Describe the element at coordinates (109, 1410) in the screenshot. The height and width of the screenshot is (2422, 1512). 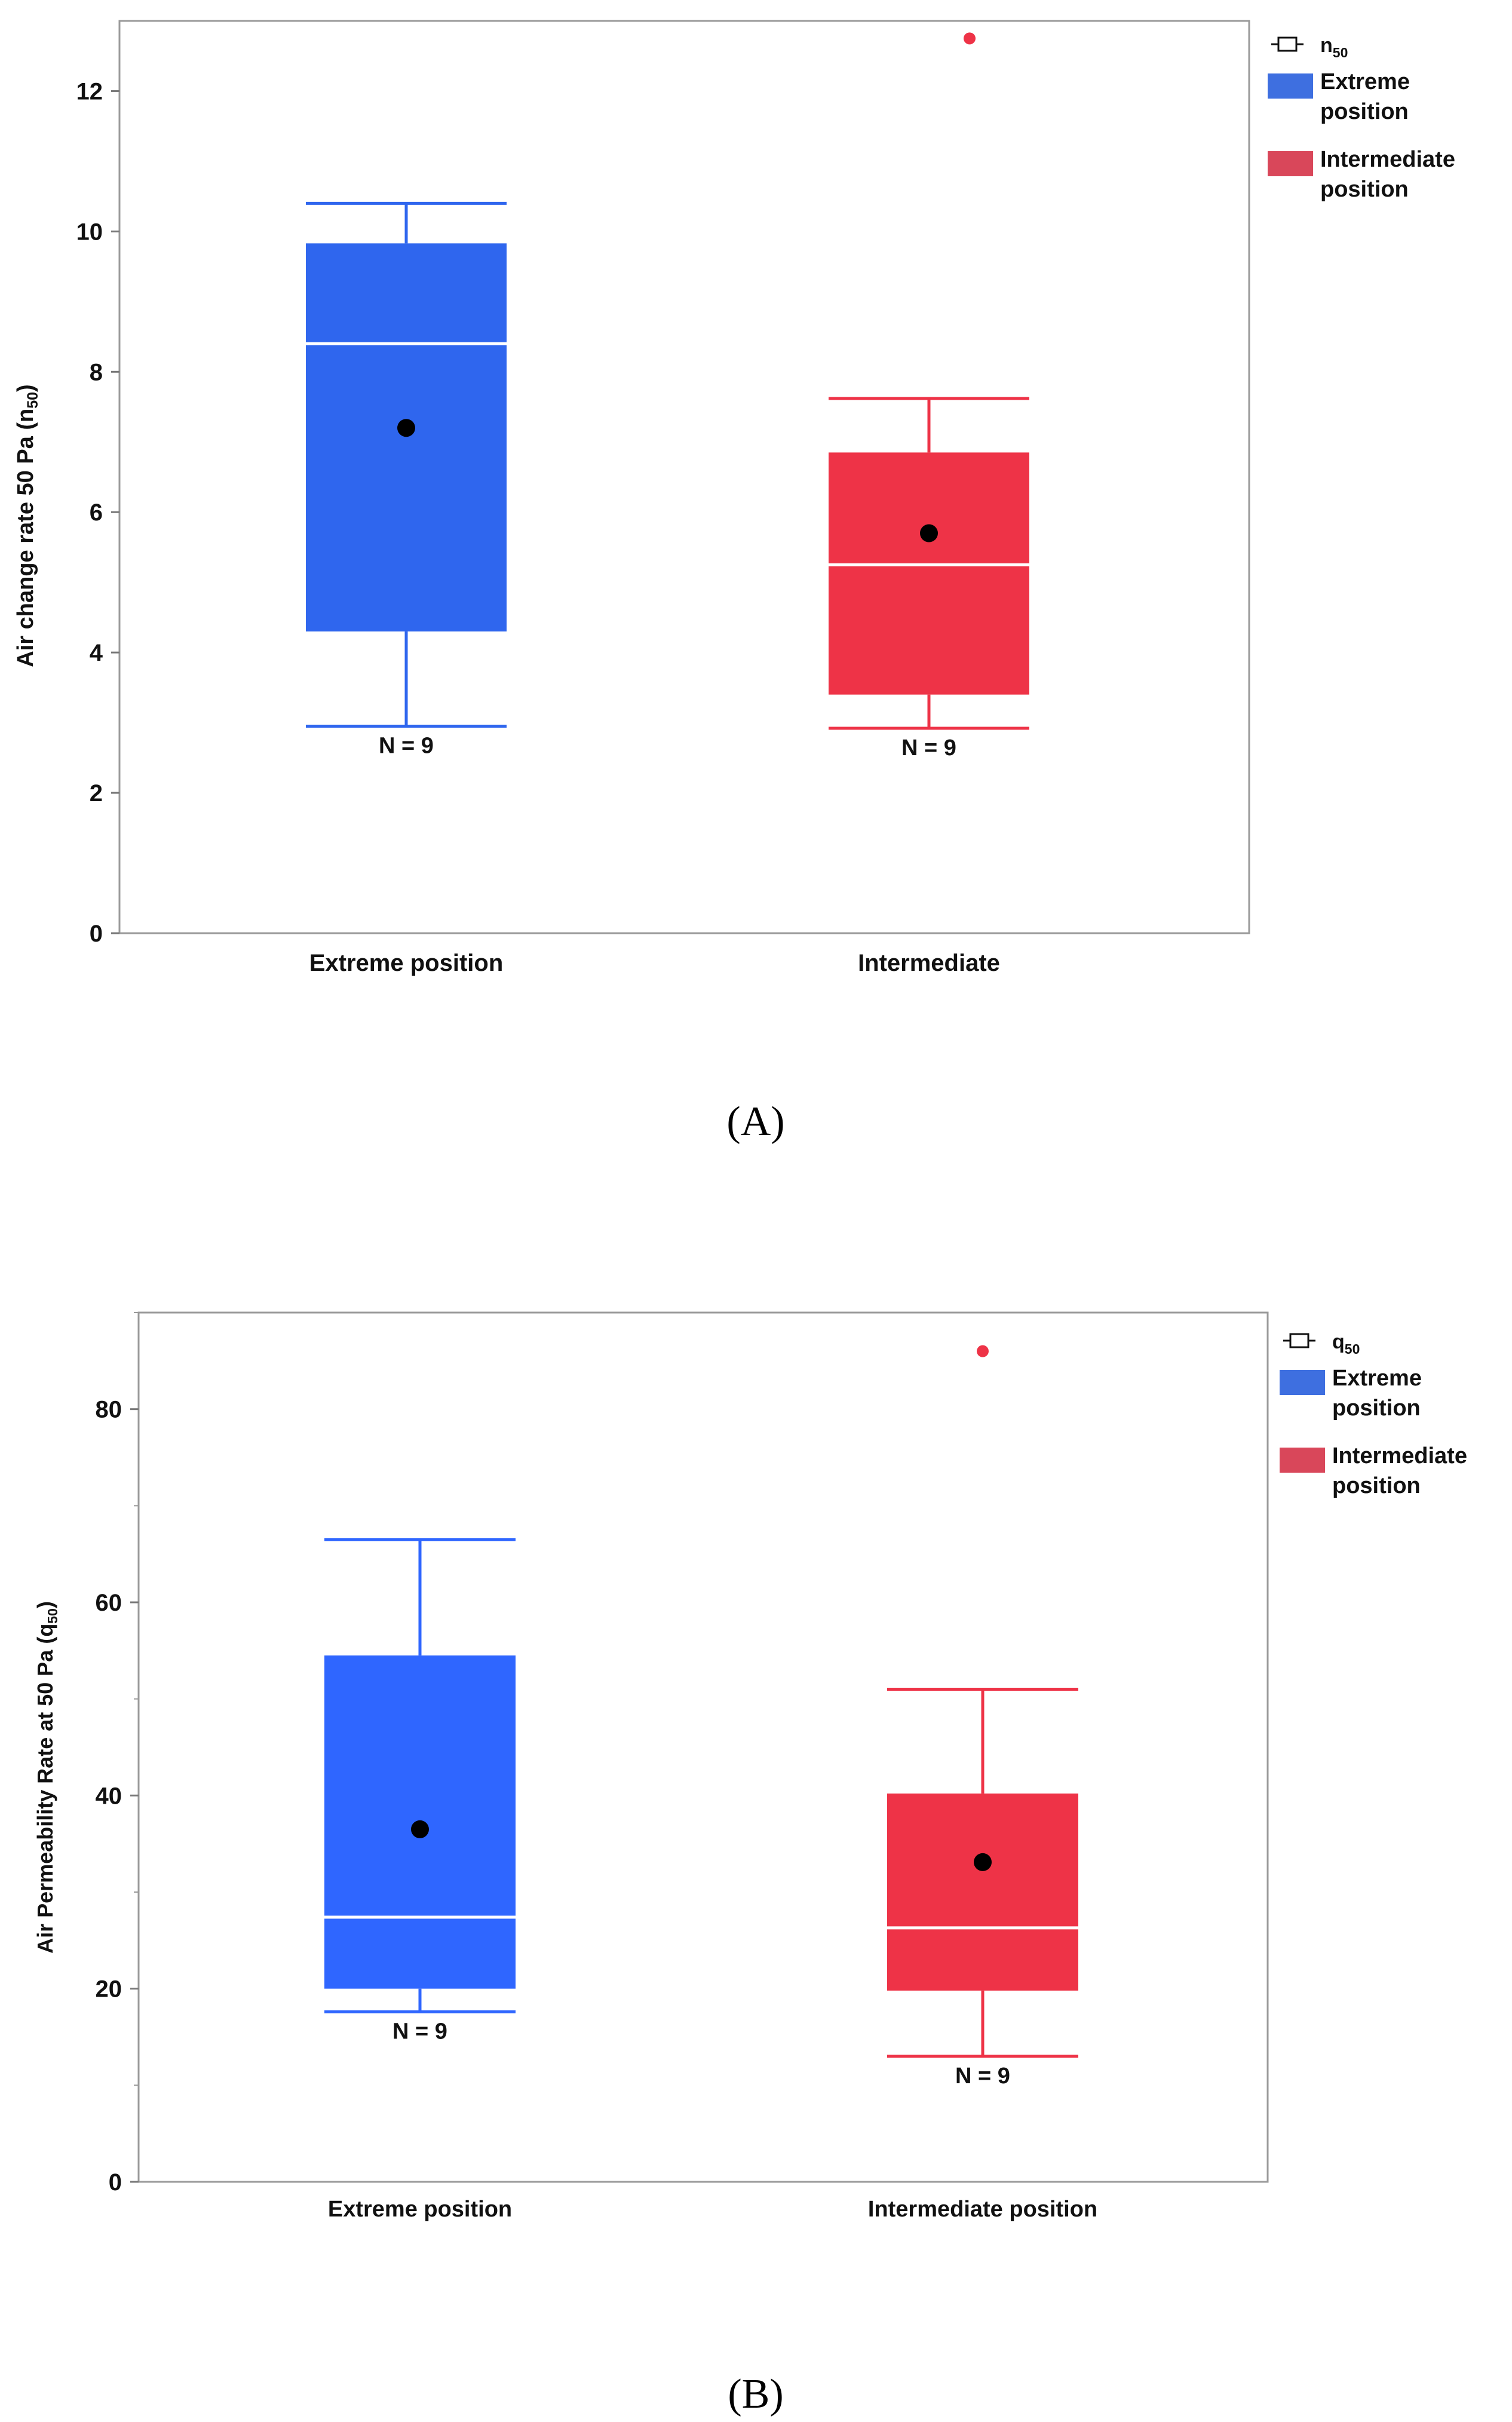
I see `panel-b-y-tick-label-4: 80` at that location.